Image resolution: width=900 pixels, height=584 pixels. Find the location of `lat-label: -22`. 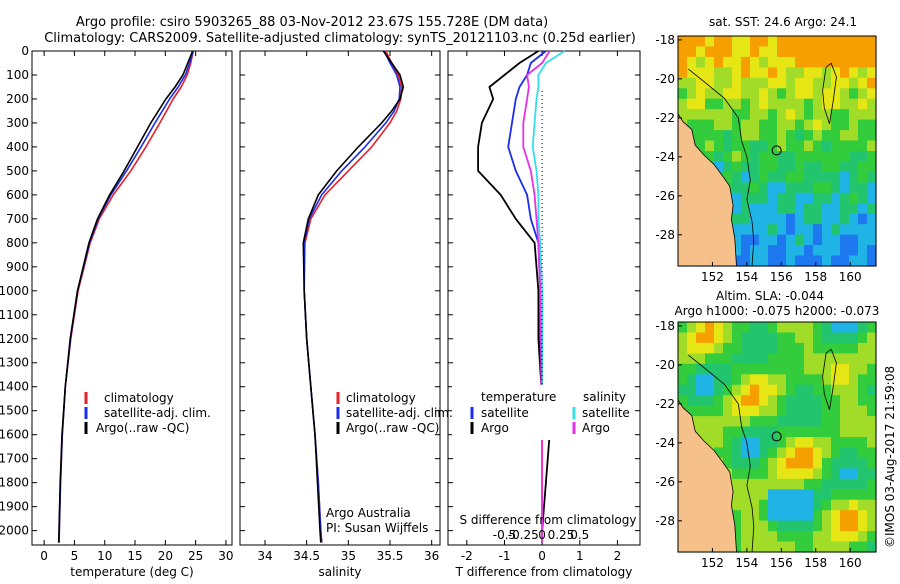

lat-label: -22 is located at coordinates (665, 404).